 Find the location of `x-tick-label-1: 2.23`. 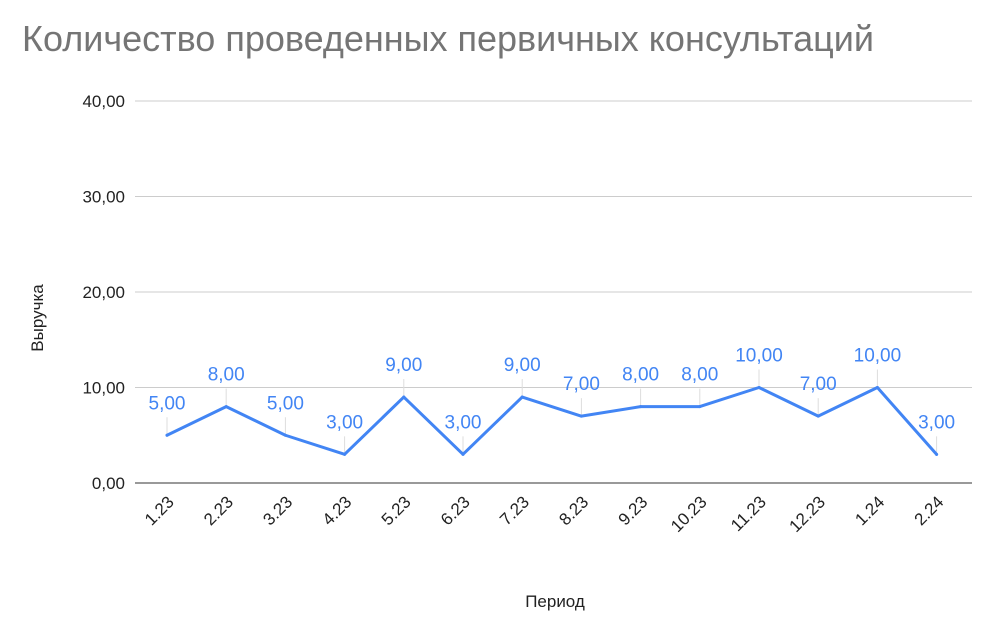

x-tick-label-1: 2.23 is located at coordinates (218, 510).